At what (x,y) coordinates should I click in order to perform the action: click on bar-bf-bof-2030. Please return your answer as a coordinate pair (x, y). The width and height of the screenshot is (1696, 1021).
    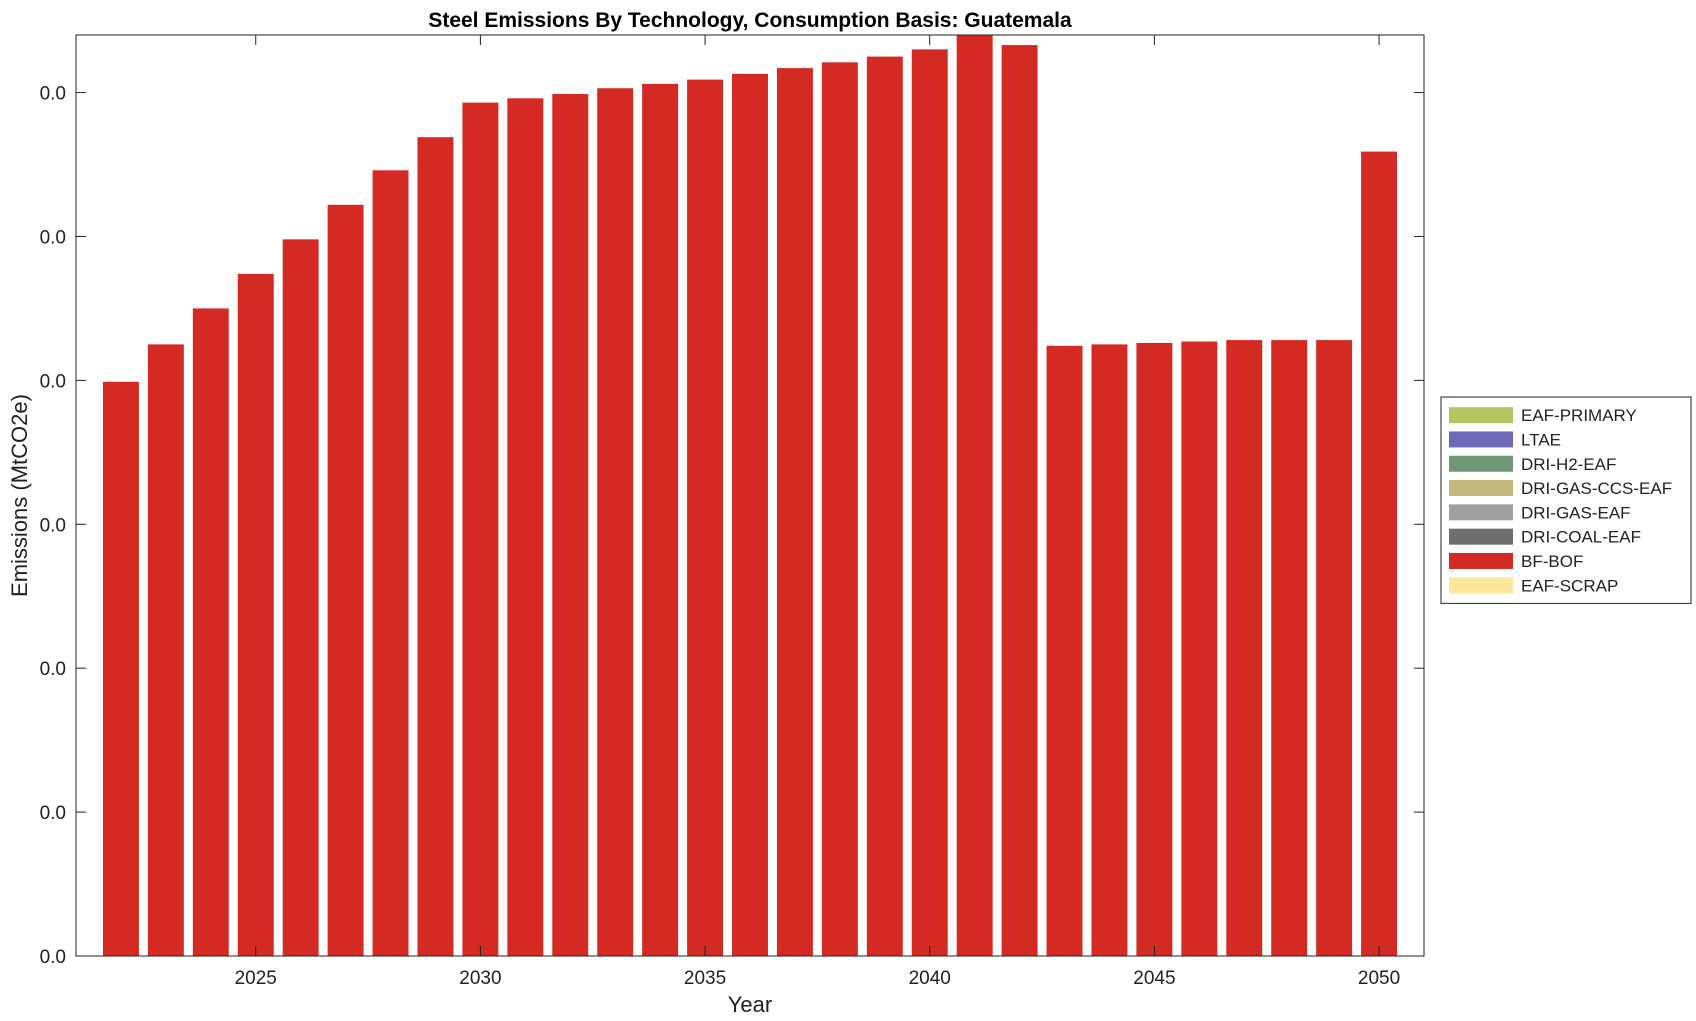
    Looking at the image, I should click on (480, 529).